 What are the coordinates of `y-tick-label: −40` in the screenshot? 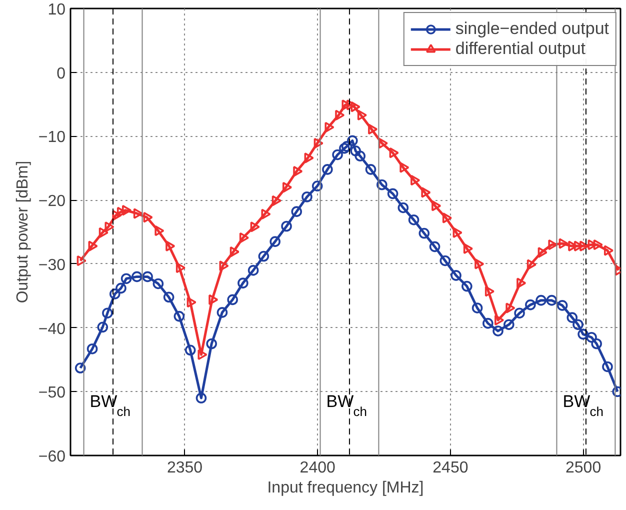 It's located at (52, 329).